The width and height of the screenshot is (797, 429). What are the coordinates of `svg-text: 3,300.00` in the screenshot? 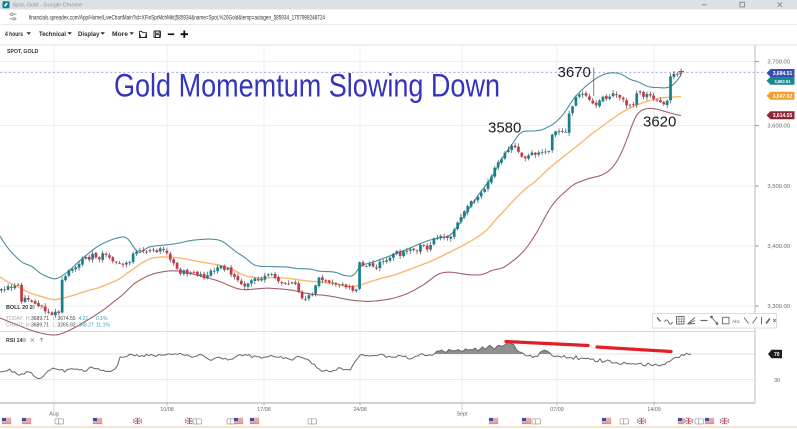 It's located at (778, 307).